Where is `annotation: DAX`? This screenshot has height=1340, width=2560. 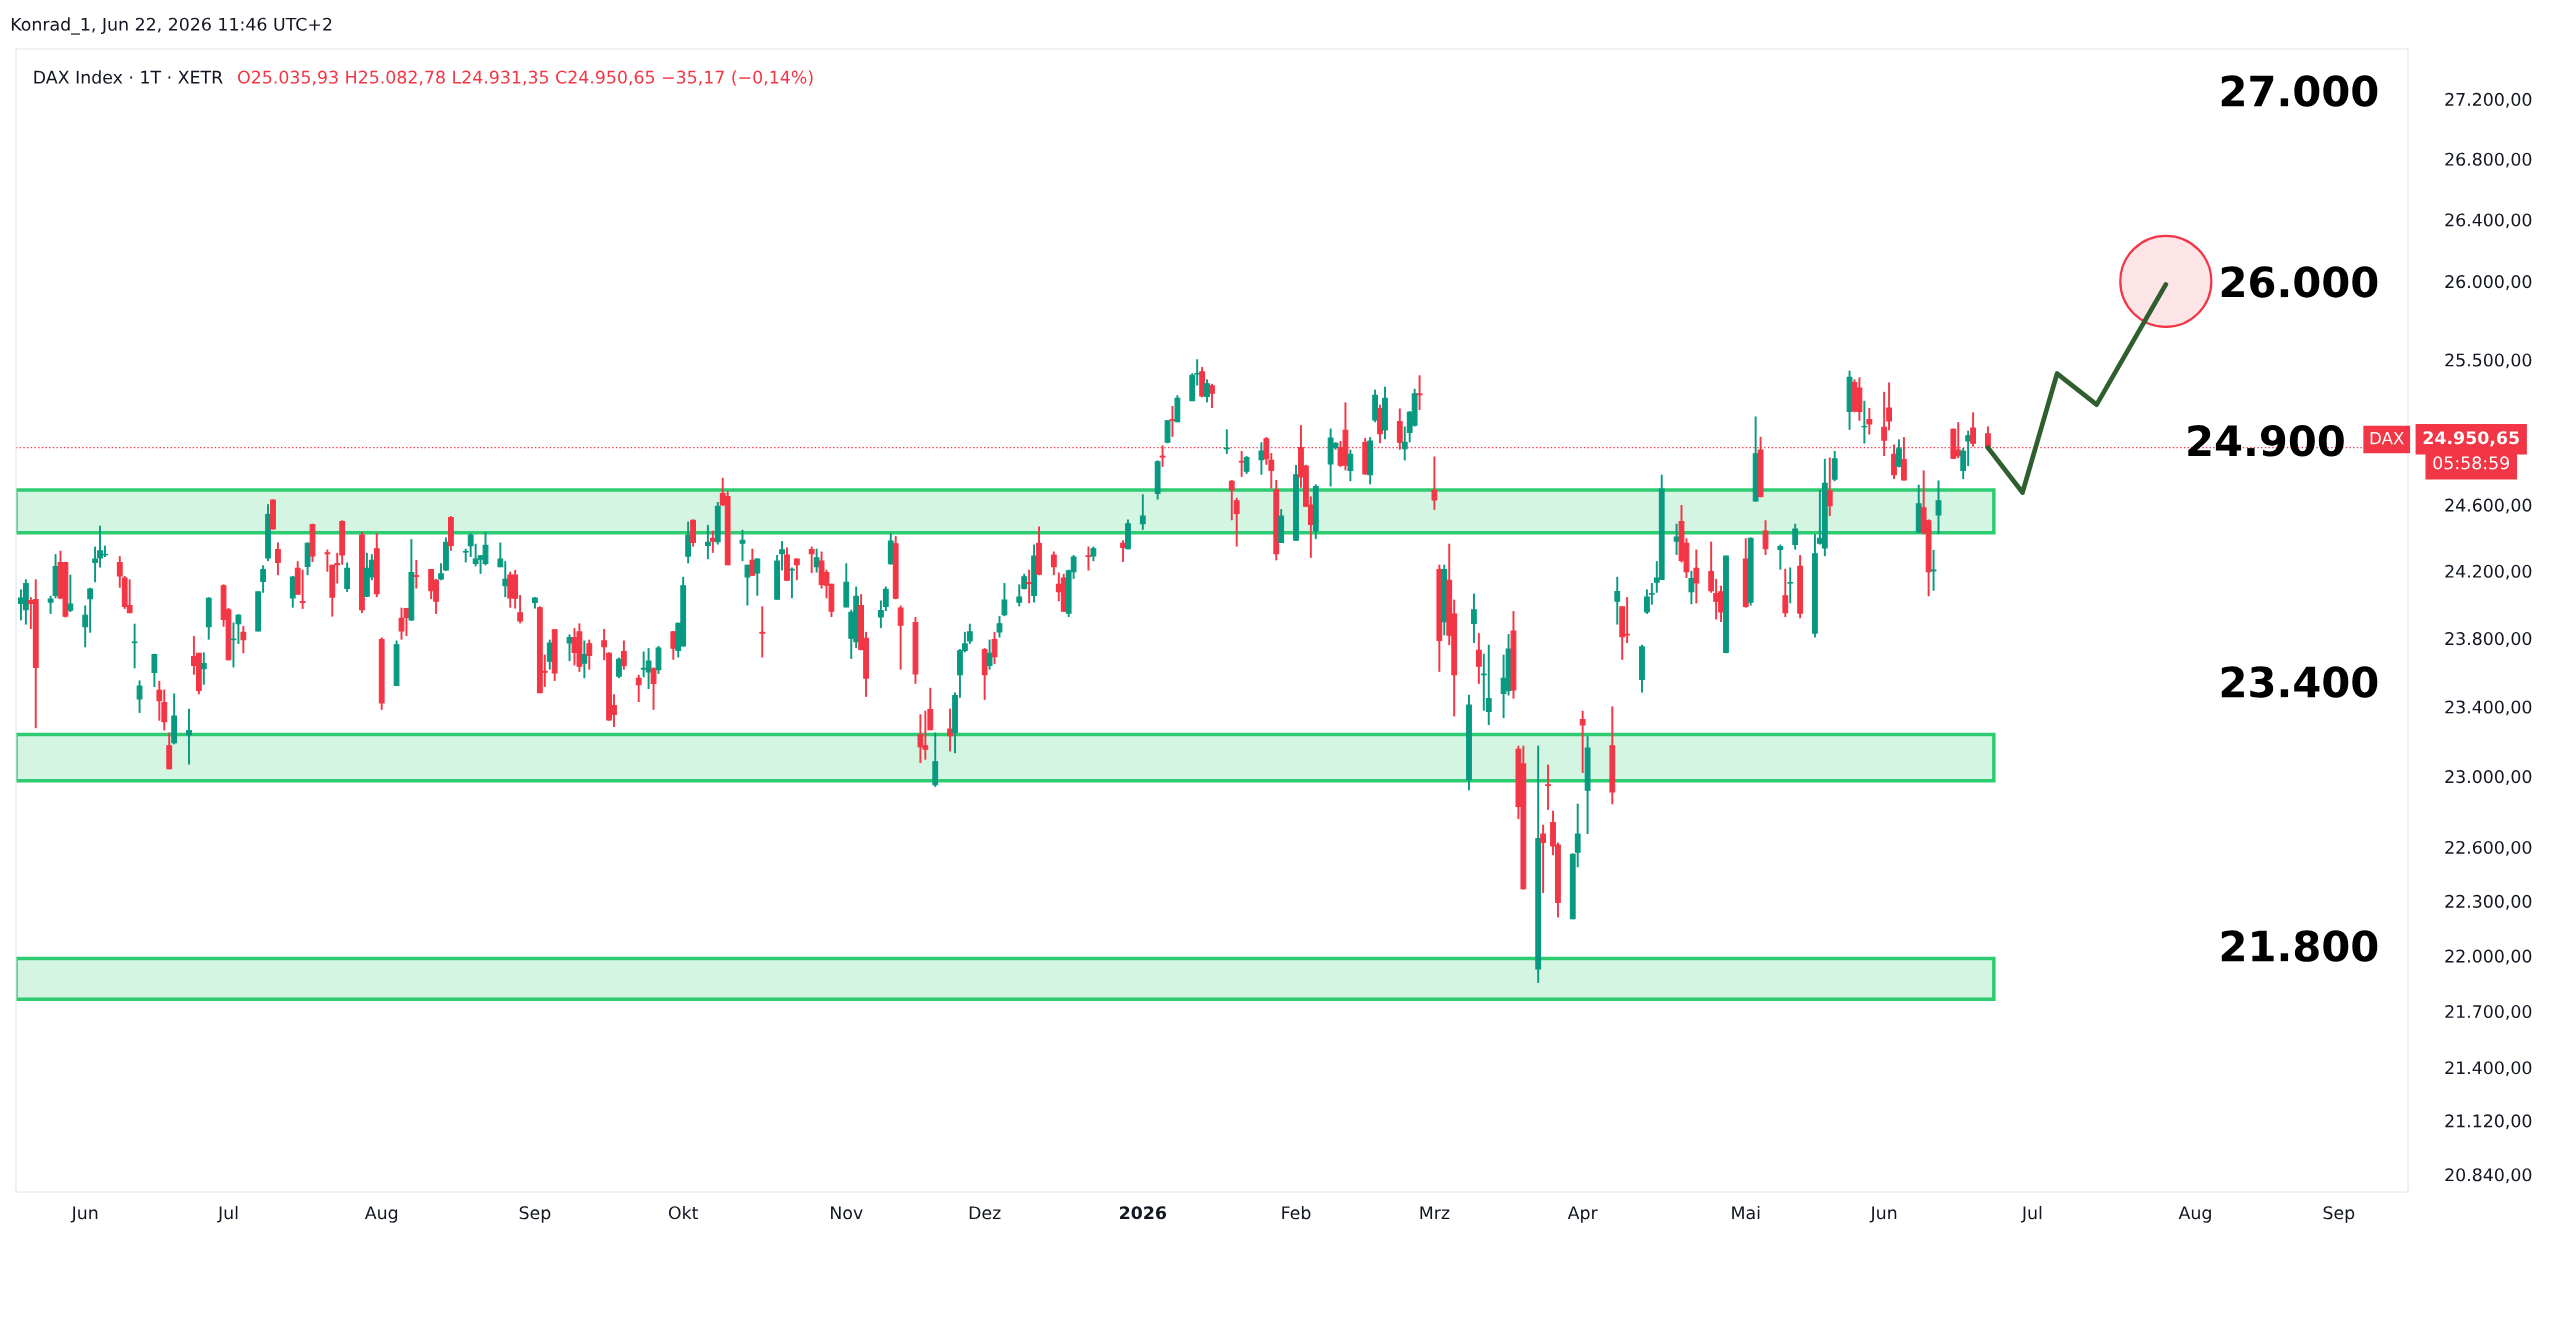
annotation: DAX is located at coordinates (2387, 438).